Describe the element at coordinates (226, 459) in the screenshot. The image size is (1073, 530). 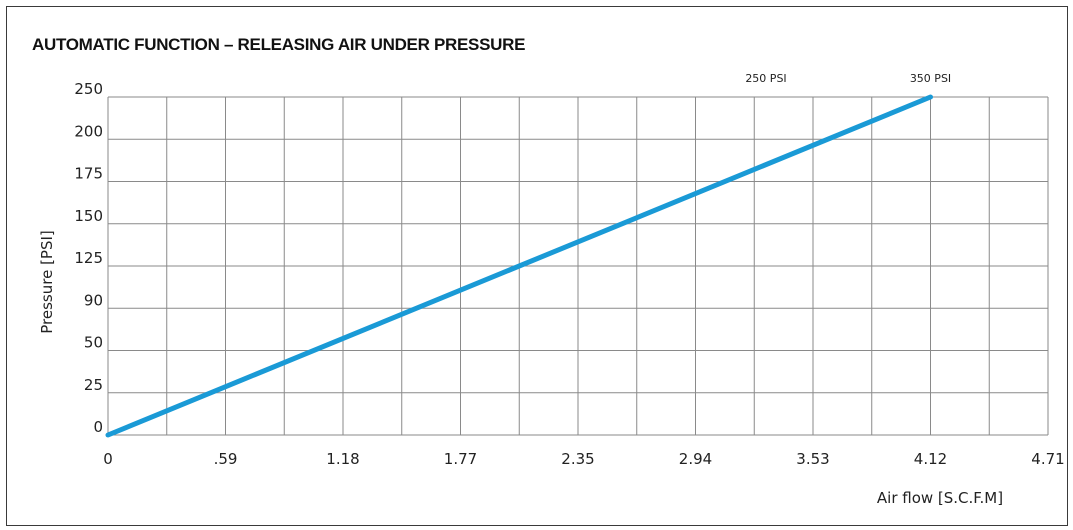
I see `x-tick-label: .59` at that location.